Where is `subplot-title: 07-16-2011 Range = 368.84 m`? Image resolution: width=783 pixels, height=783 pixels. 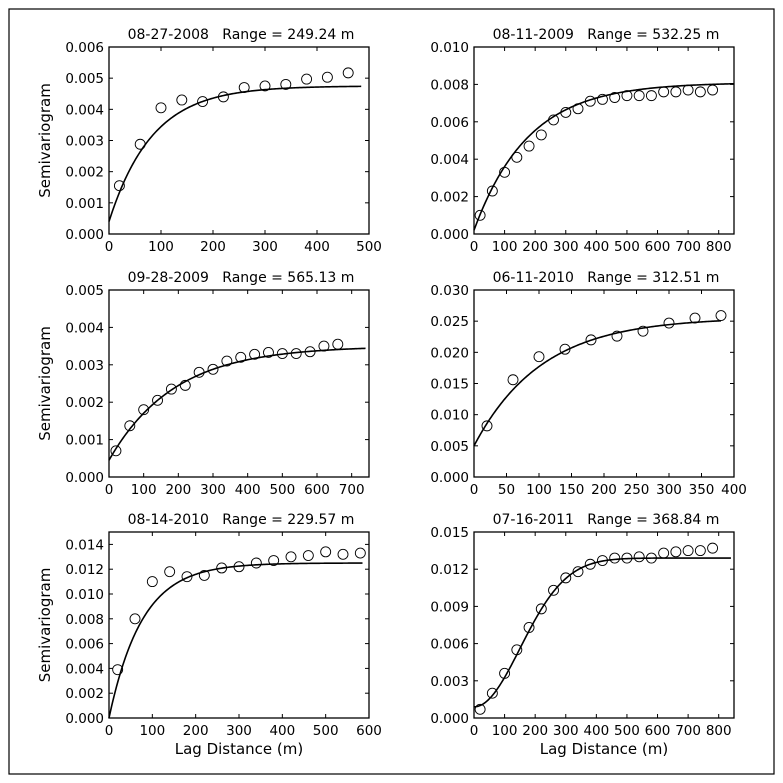
subplot-title: 07-16-2011 Range = 368.84 m is located at coordinates (606, 520).